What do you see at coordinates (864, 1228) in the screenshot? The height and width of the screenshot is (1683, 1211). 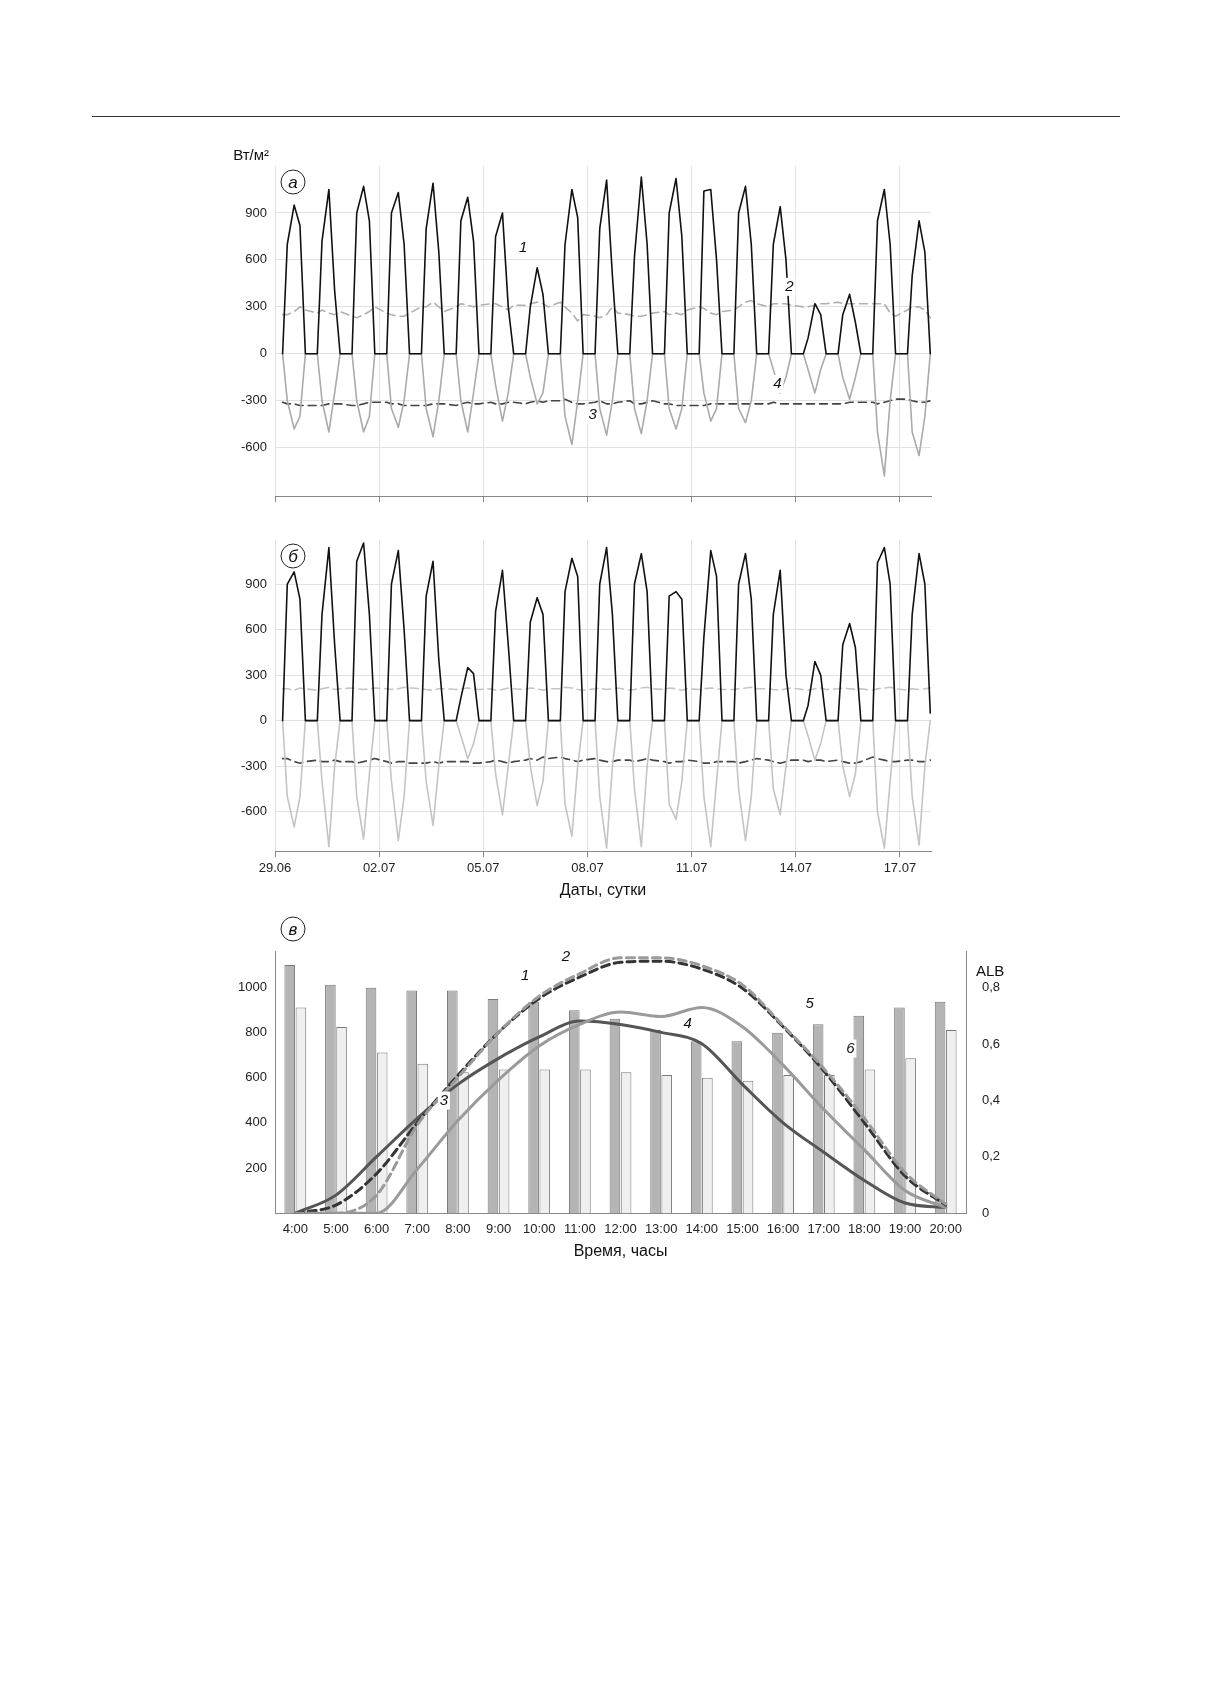 I see `x-tick-label: 18:00` at bounding box center [864, 1228].